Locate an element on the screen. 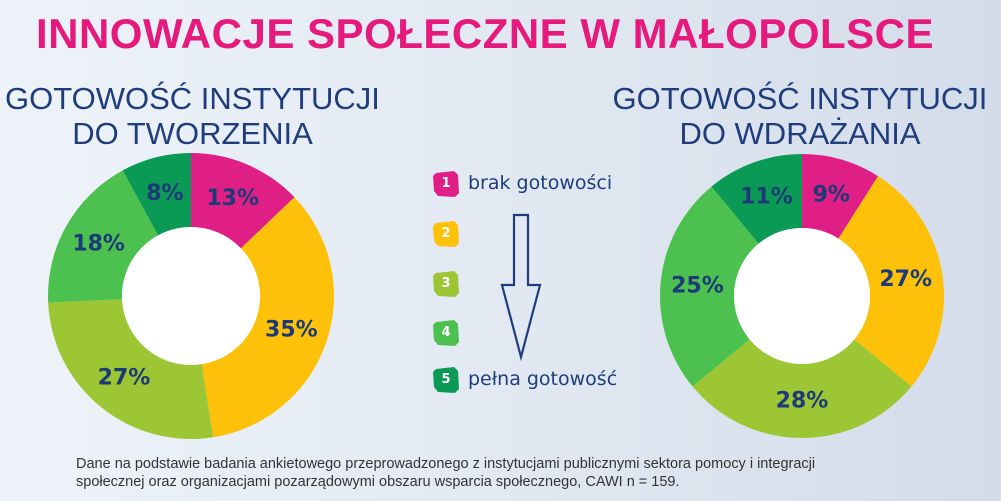  legend-number: 2 is located at coordinates (446, 233).